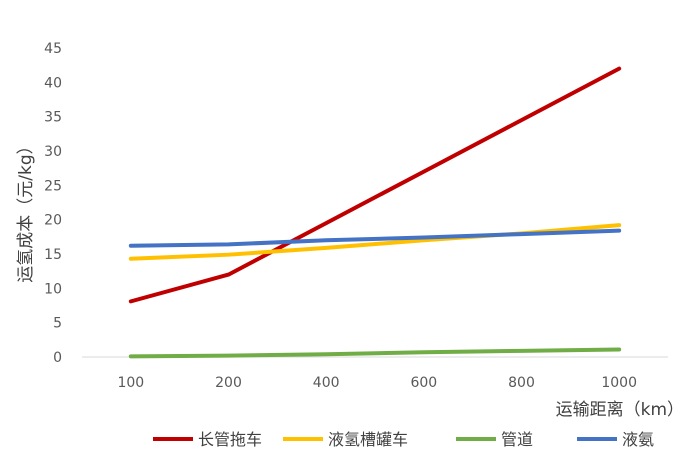 The width and height of the screenshot is (700, 471). Describe the element at coordinates (494, 439) in the screenshot. I see `legend-item-2: 管道` at that location.